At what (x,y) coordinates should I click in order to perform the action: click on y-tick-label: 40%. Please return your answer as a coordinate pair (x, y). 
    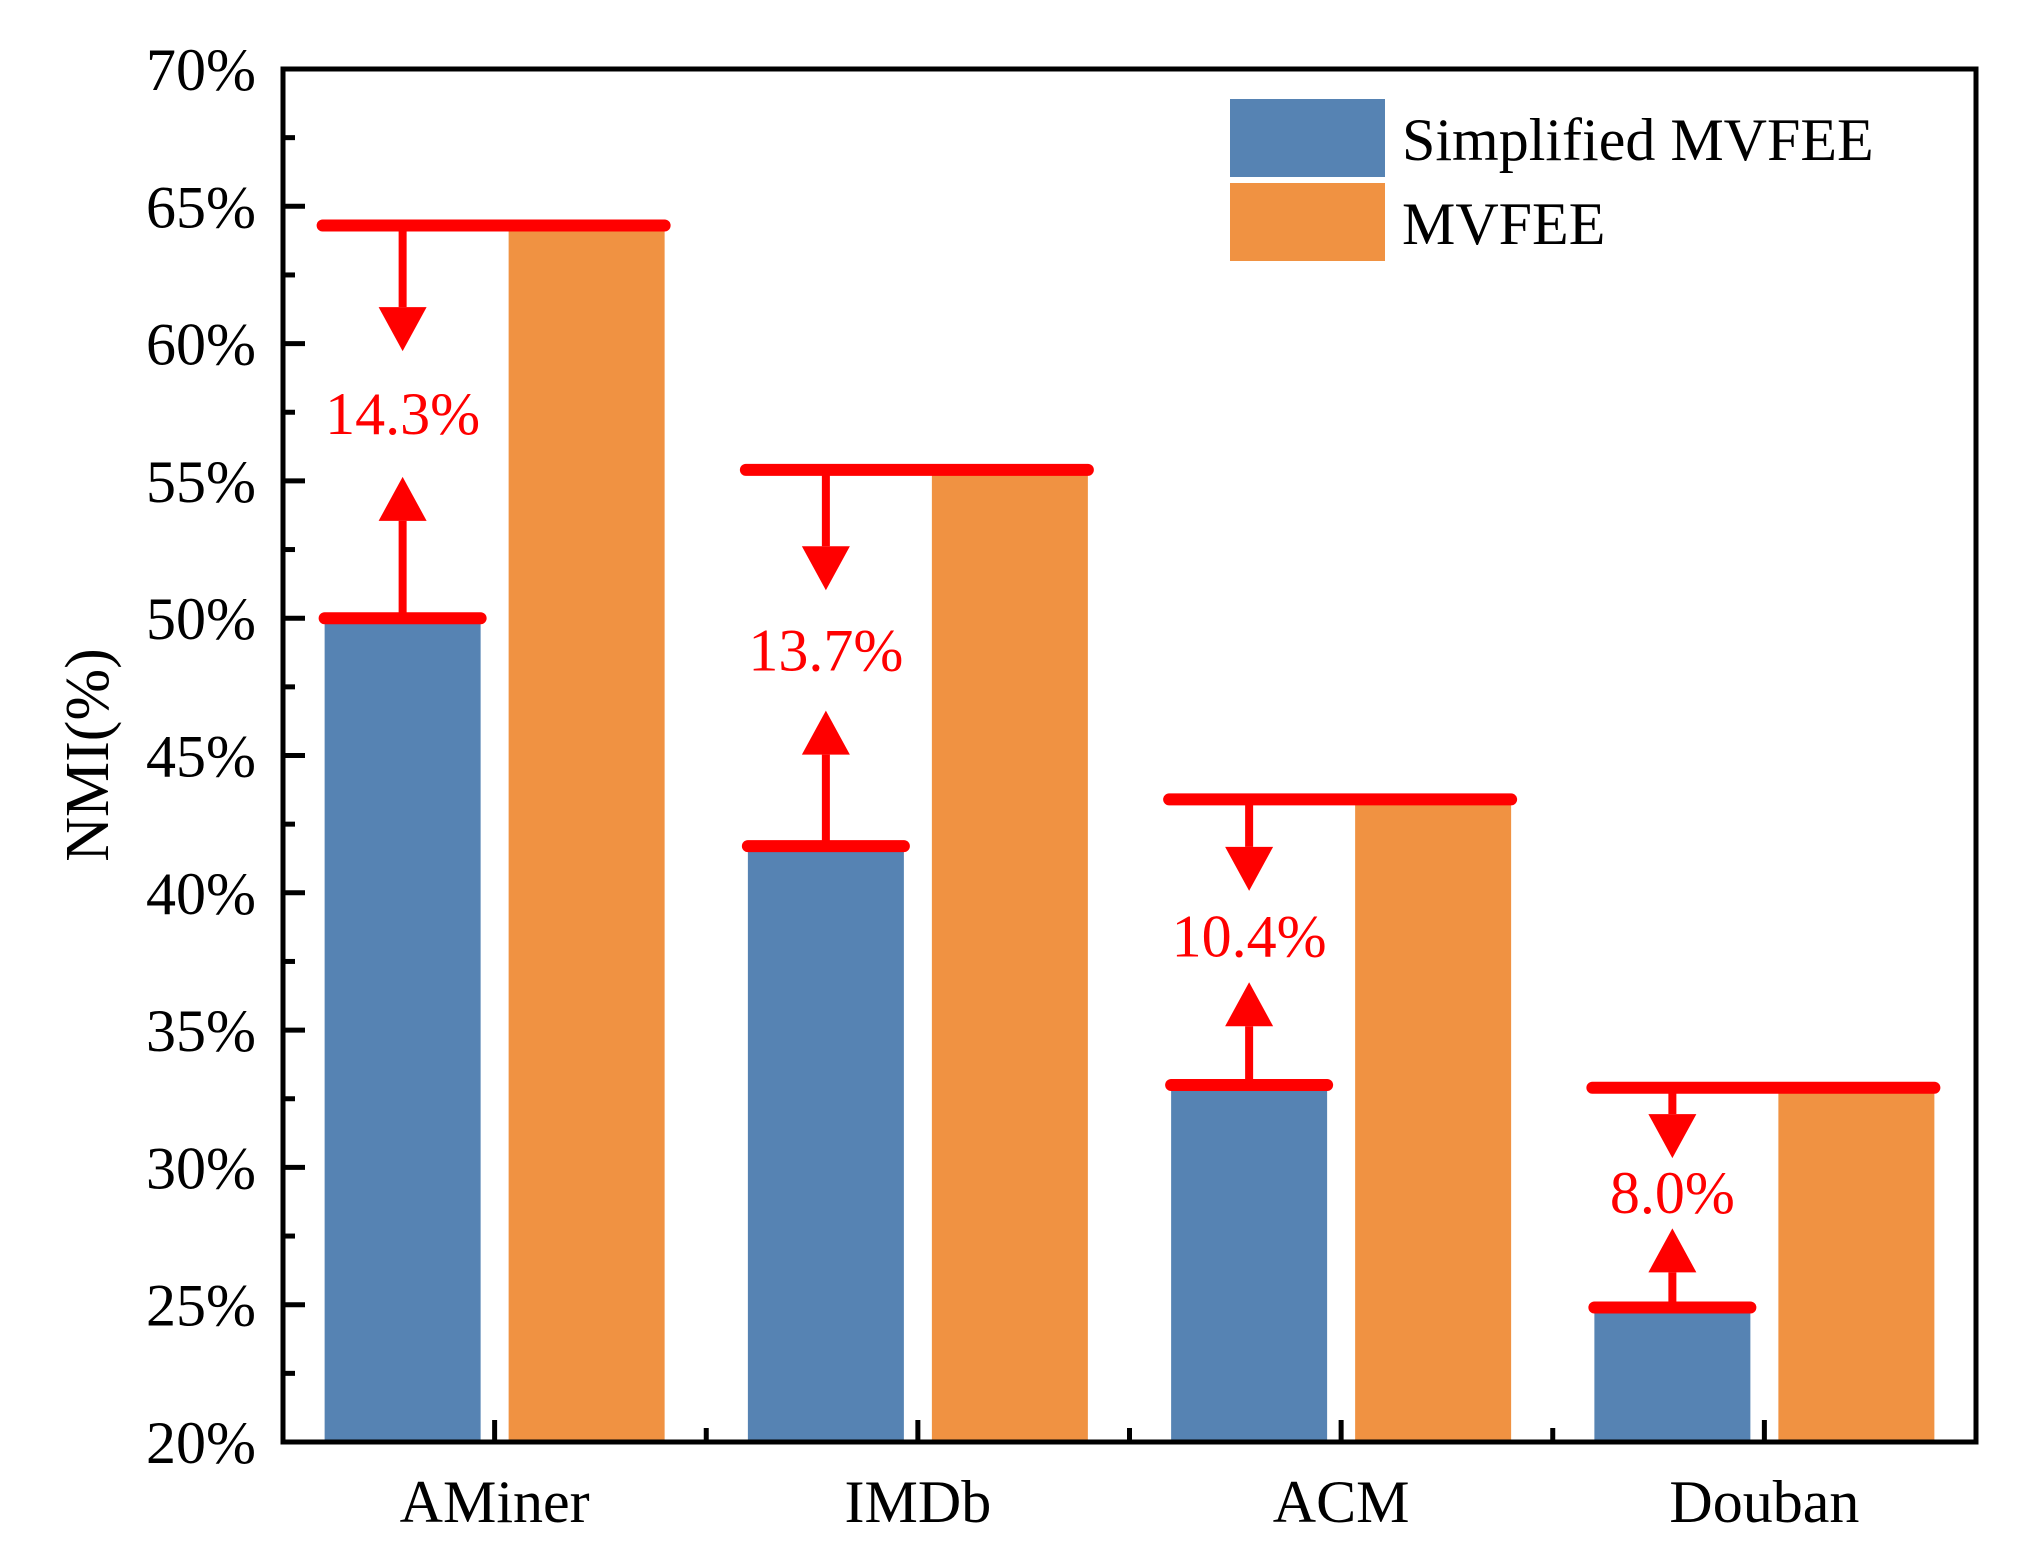
    Looking at the image, I should click on (201, 894).